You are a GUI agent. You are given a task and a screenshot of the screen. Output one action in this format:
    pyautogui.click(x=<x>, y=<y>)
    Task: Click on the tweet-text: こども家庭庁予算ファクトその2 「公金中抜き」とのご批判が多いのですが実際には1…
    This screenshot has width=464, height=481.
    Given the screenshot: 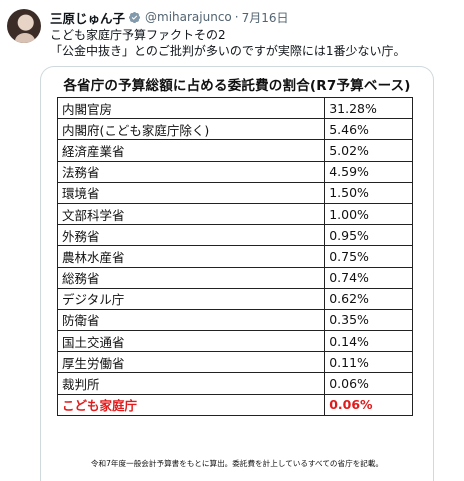 What is the action you would take?
    pyautogui.click(x=228, y=43)
    